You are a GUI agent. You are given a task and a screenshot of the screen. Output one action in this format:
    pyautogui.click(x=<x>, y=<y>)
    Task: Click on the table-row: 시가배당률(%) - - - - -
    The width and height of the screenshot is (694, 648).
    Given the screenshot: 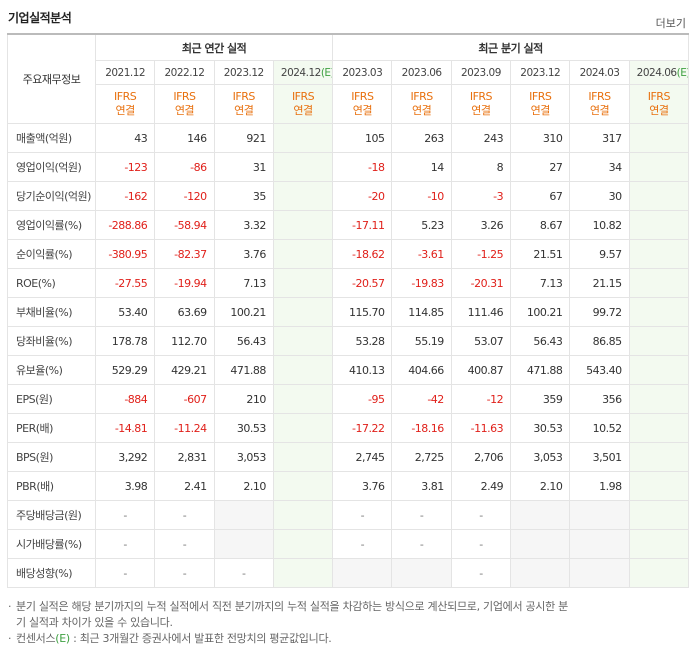 What is the action you would take?
    pyautogui.click(x=348, y=544)
    